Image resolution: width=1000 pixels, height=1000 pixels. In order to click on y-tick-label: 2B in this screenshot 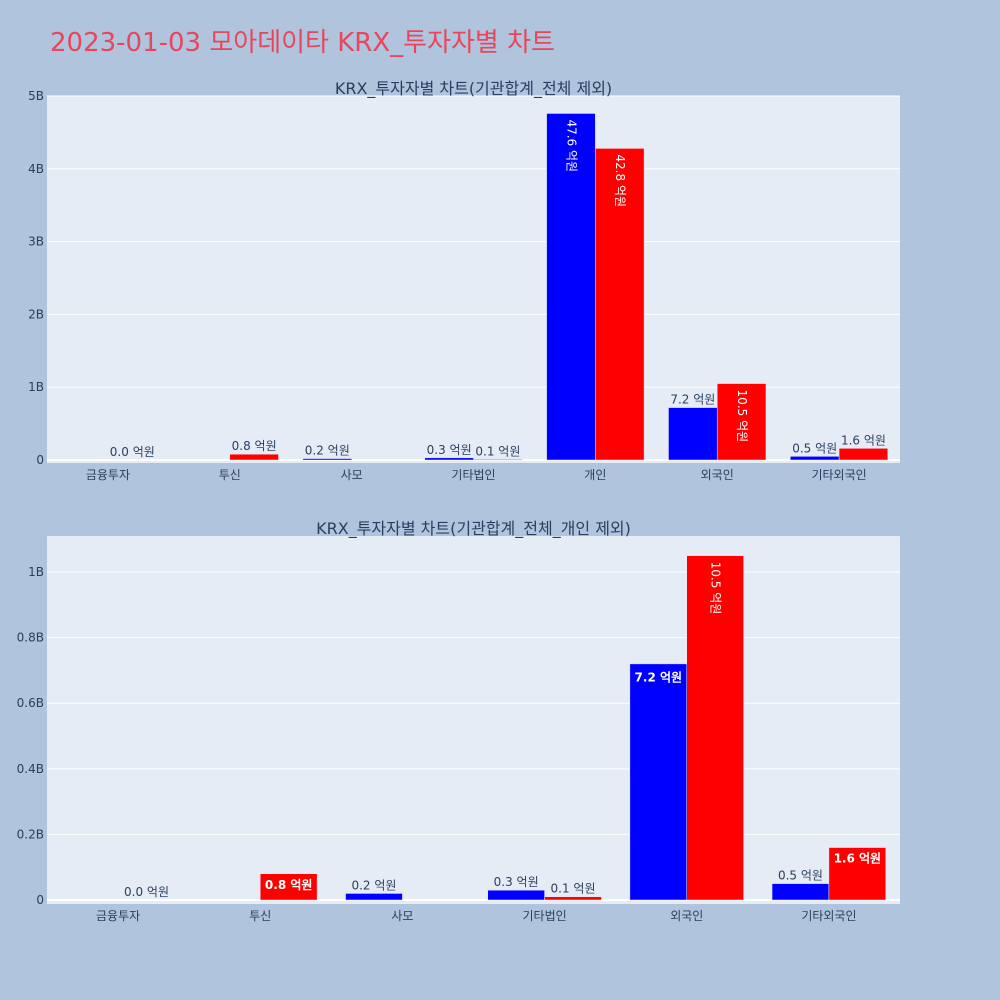, I will do `click(36, 314)`.